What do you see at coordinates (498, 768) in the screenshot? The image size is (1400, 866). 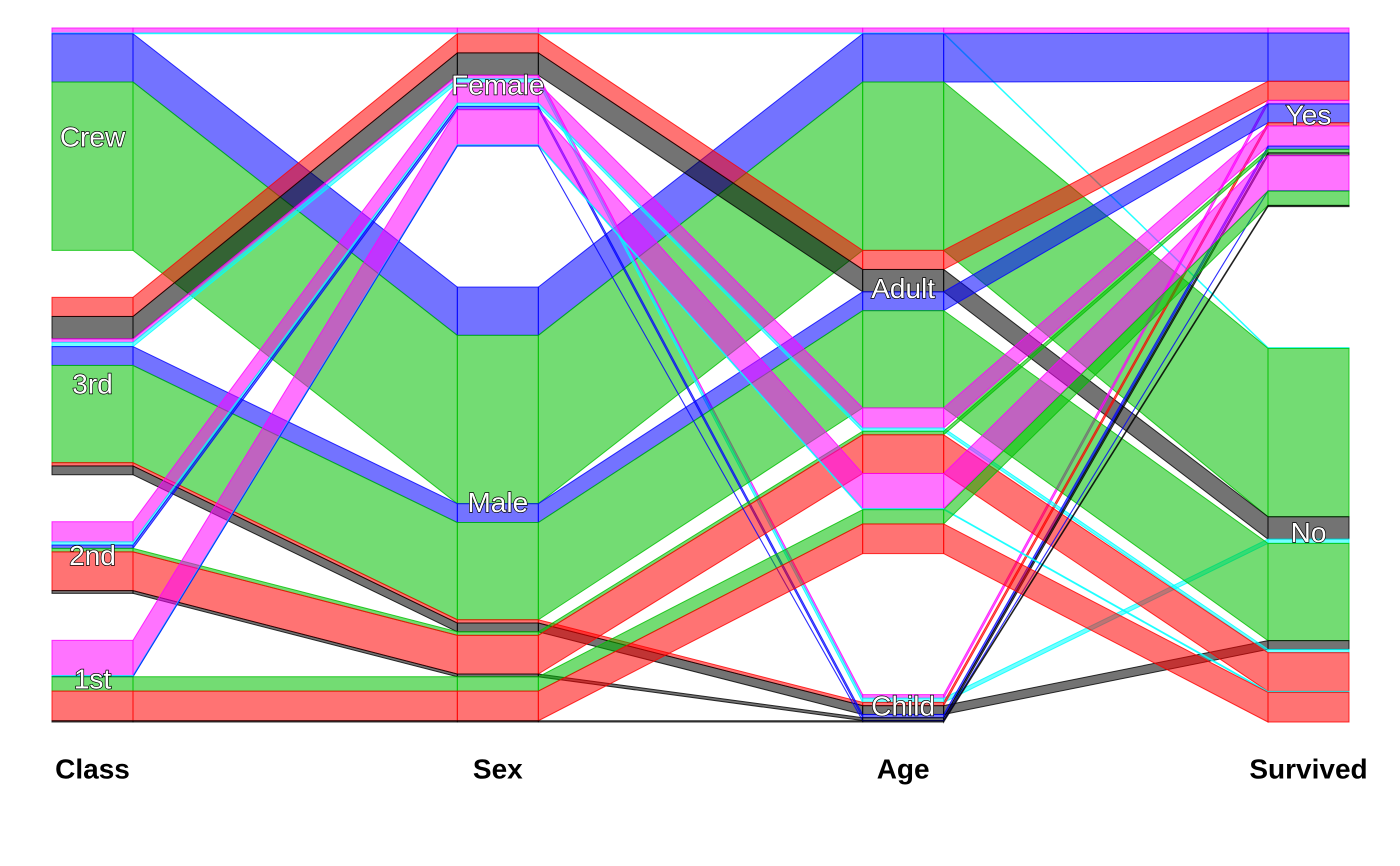 I see `dimension-label: Sex` at bounding box center [498, 768].